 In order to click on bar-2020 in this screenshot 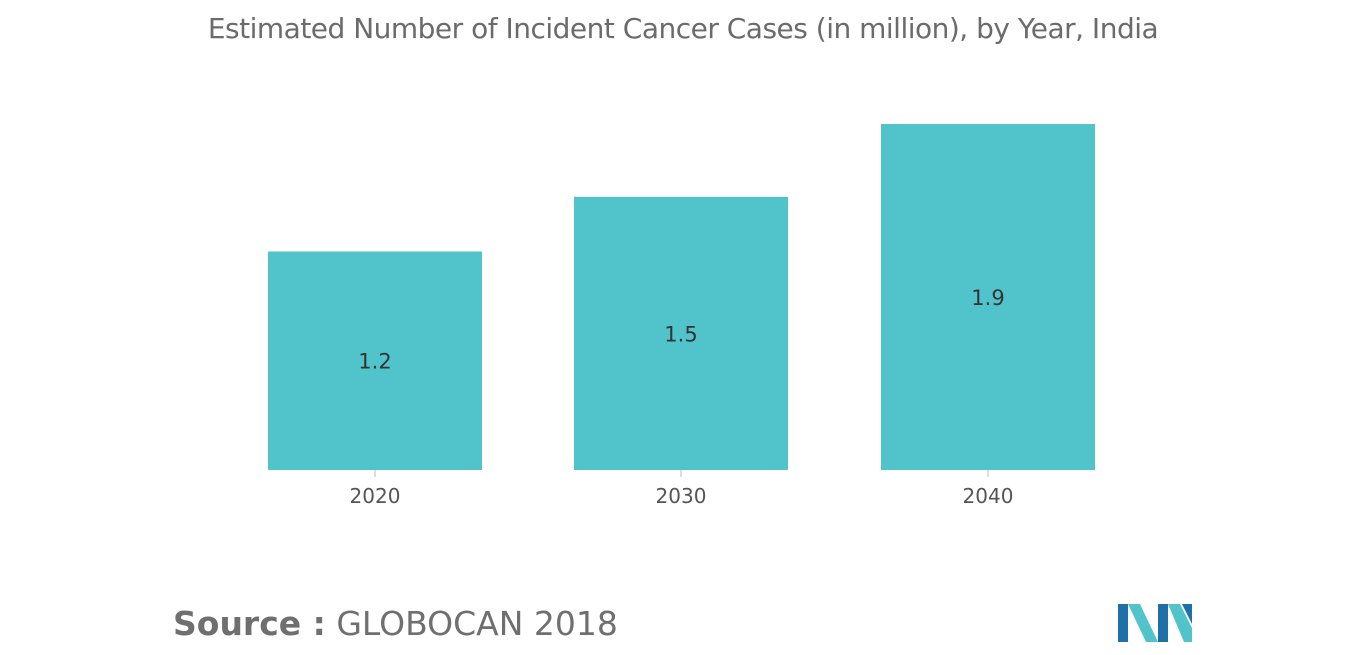, I will do `click(375, 360)`.